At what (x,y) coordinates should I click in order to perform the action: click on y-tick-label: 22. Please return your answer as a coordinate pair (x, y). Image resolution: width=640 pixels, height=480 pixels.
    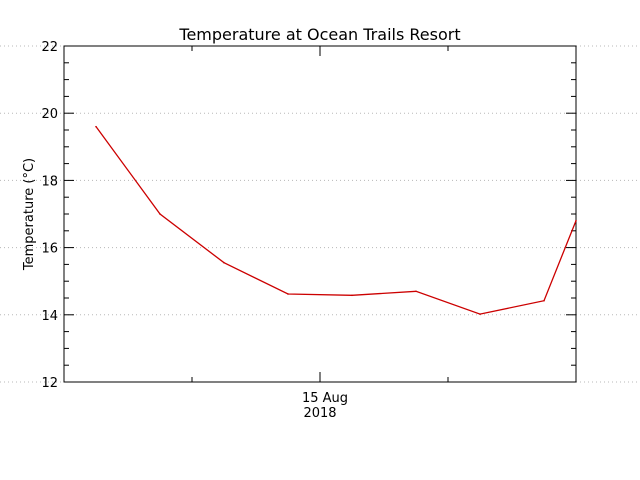
    Looking at the image, I should click on (49, 47).